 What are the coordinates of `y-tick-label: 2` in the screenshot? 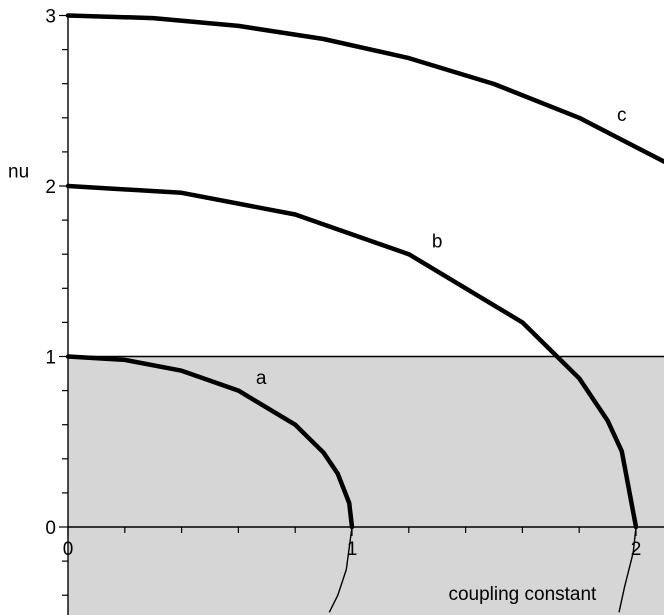 It's located at (50, 187).